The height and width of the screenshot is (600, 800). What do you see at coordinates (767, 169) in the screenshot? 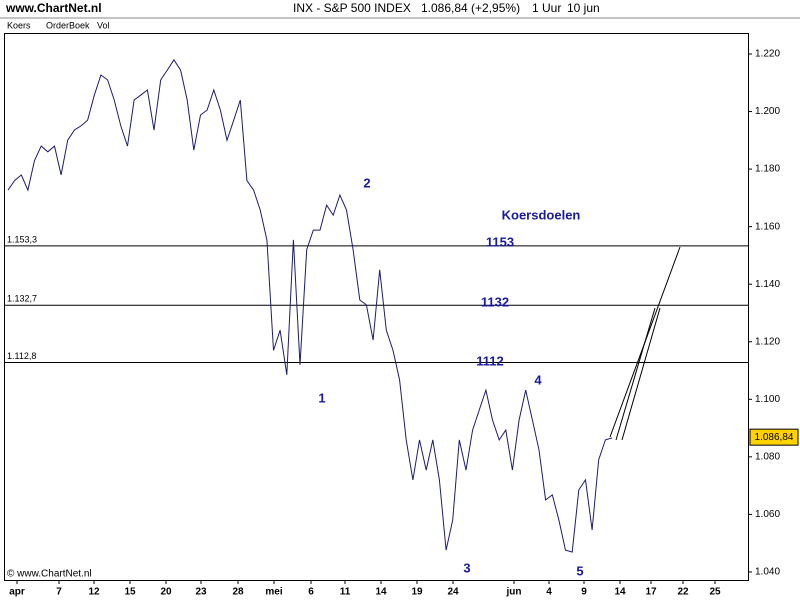
I see `y-tick-label: 1.180` at bounding box center [767, 169].